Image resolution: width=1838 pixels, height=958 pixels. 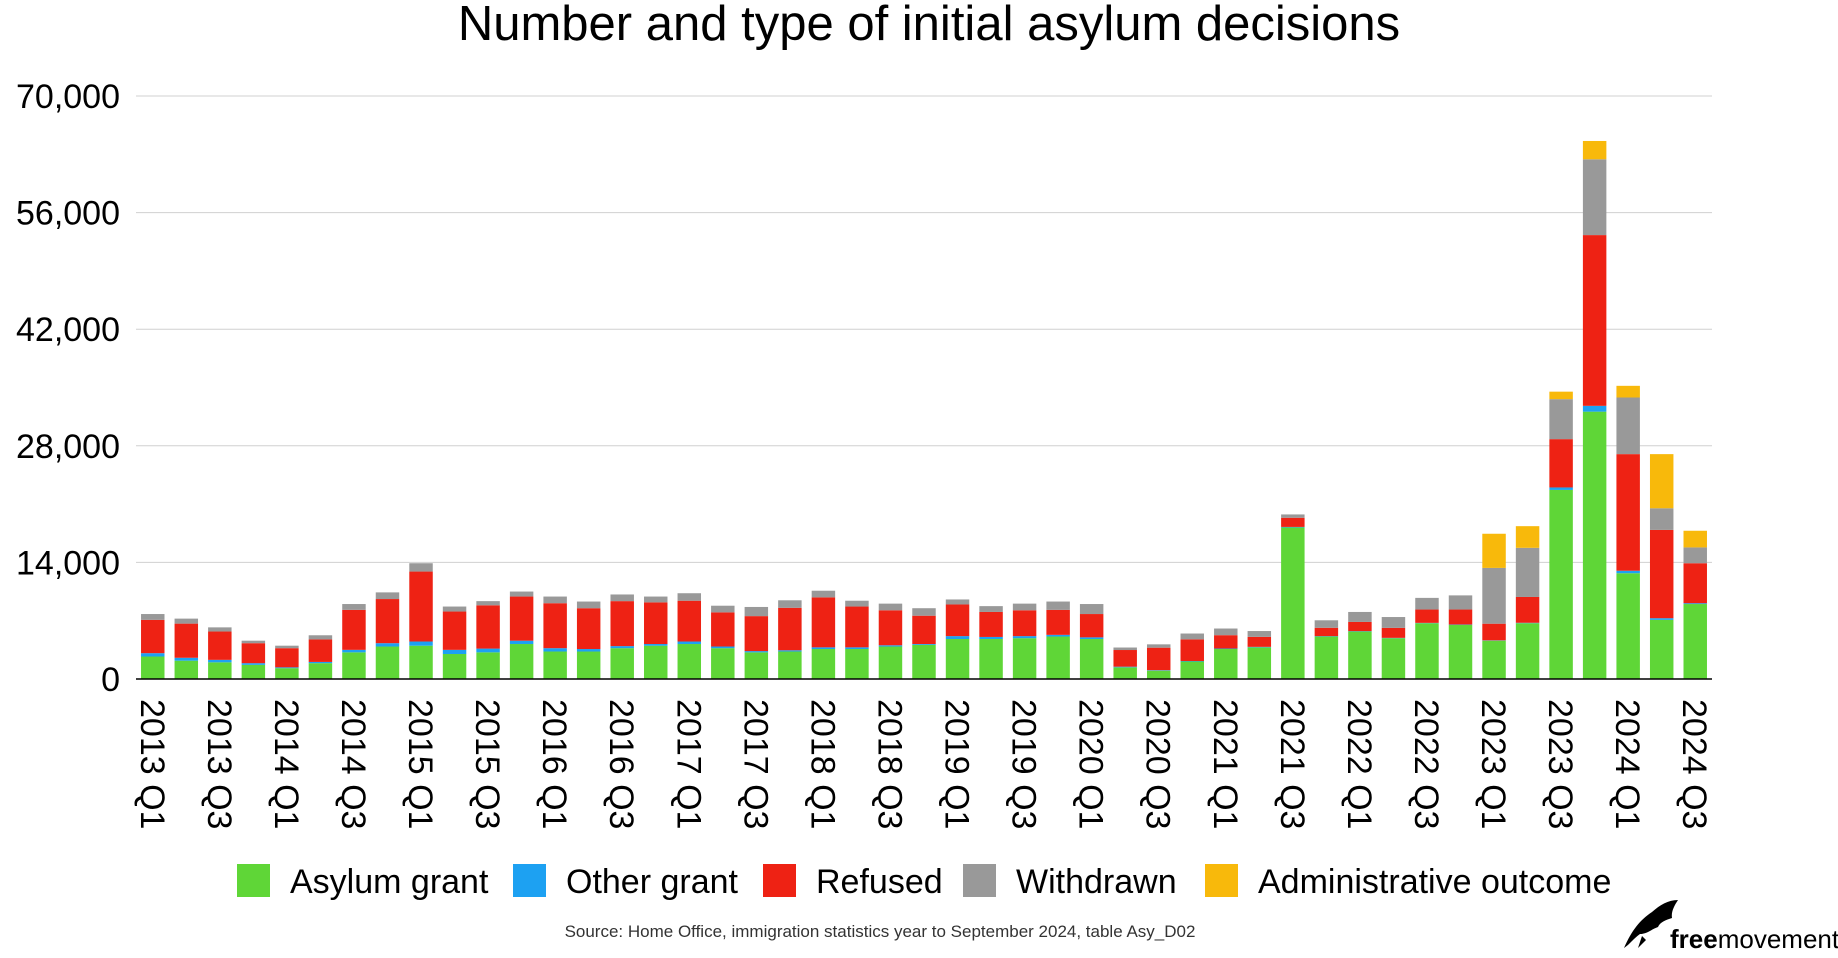 What do you see at coordinates (253, 880) in the screenshot?
I see `legend-swatch-asylum-grant` at bounding box center [253, 880].